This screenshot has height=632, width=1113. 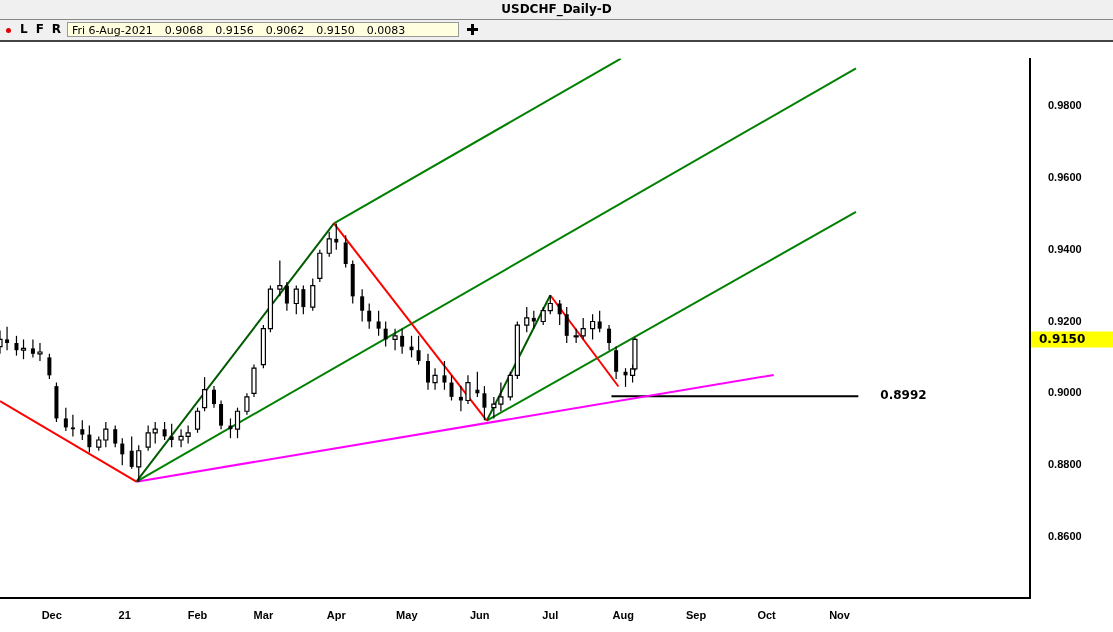 What do you see at coordinates (550, 614) in the screenshot?
I see `x-tick-label: Jul` at bounding box center [550, 614].